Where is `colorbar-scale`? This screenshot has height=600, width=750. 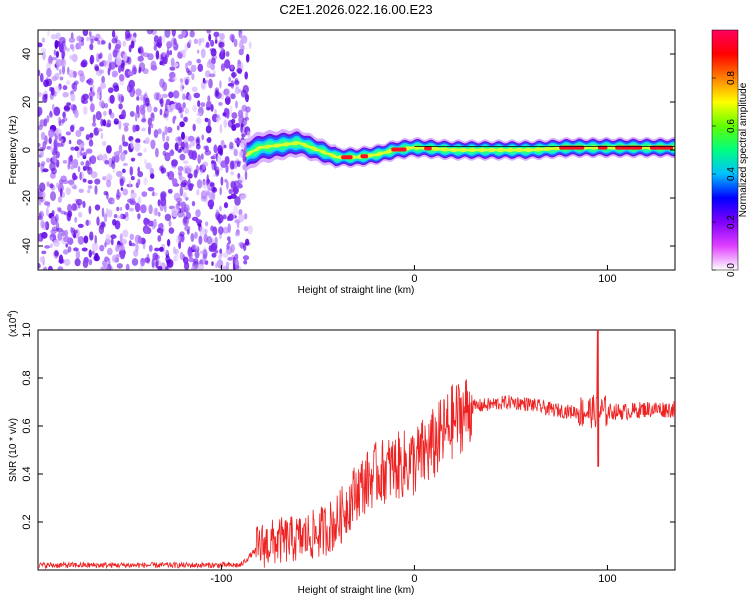 colorbar-scale is located at coordinates (725, 150).